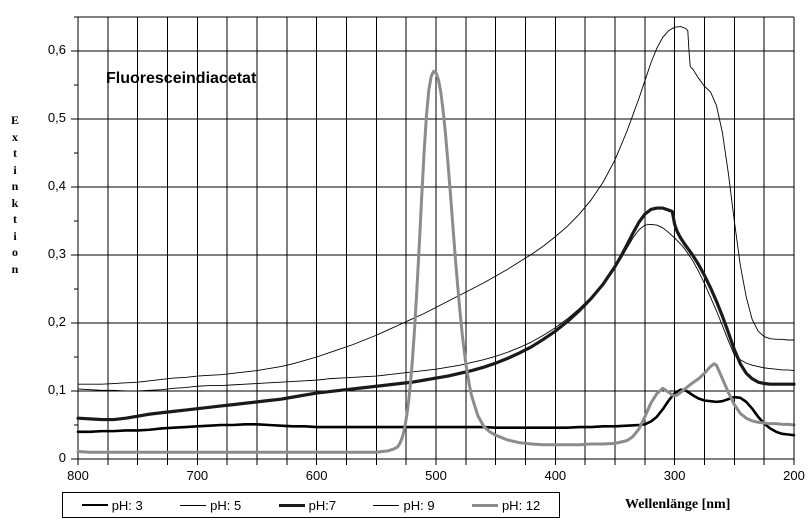 The height and width of the screenshot is (530, 808). What do you see at coordinates (56, 253) in the screenshot?
I see `y-axis-tick-label: 0,3` at bounding box center [56, 253].